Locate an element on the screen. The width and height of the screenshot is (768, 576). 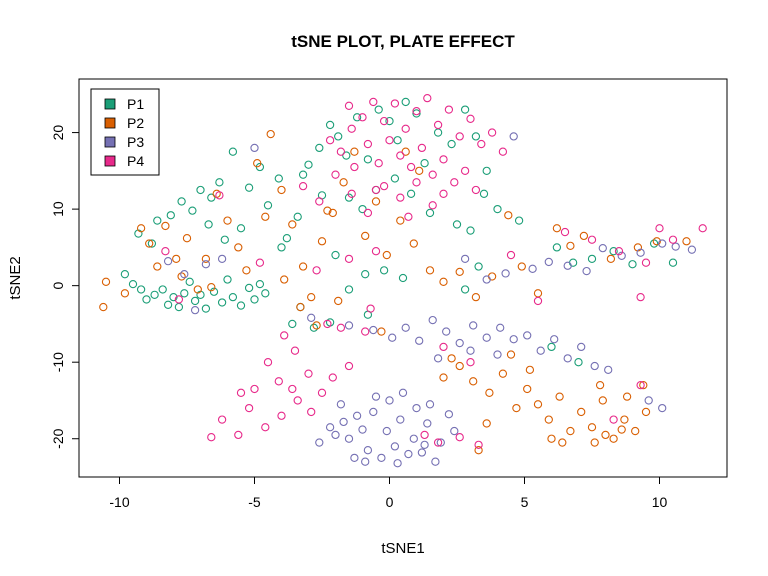
x-tick-label: 5 is located at coordinates (525, 502).